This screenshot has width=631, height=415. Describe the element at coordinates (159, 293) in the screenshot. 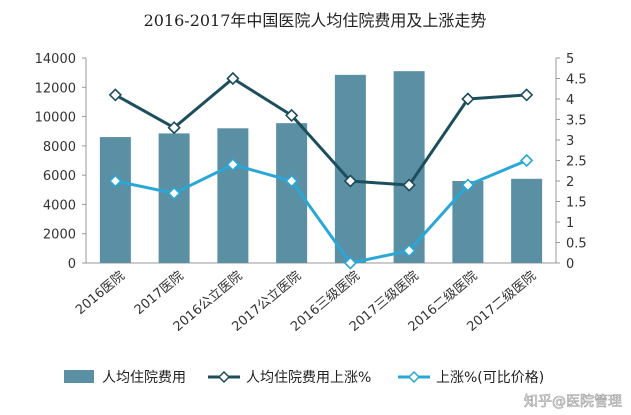

I see `x-tick-label: 2017医院` at that location.